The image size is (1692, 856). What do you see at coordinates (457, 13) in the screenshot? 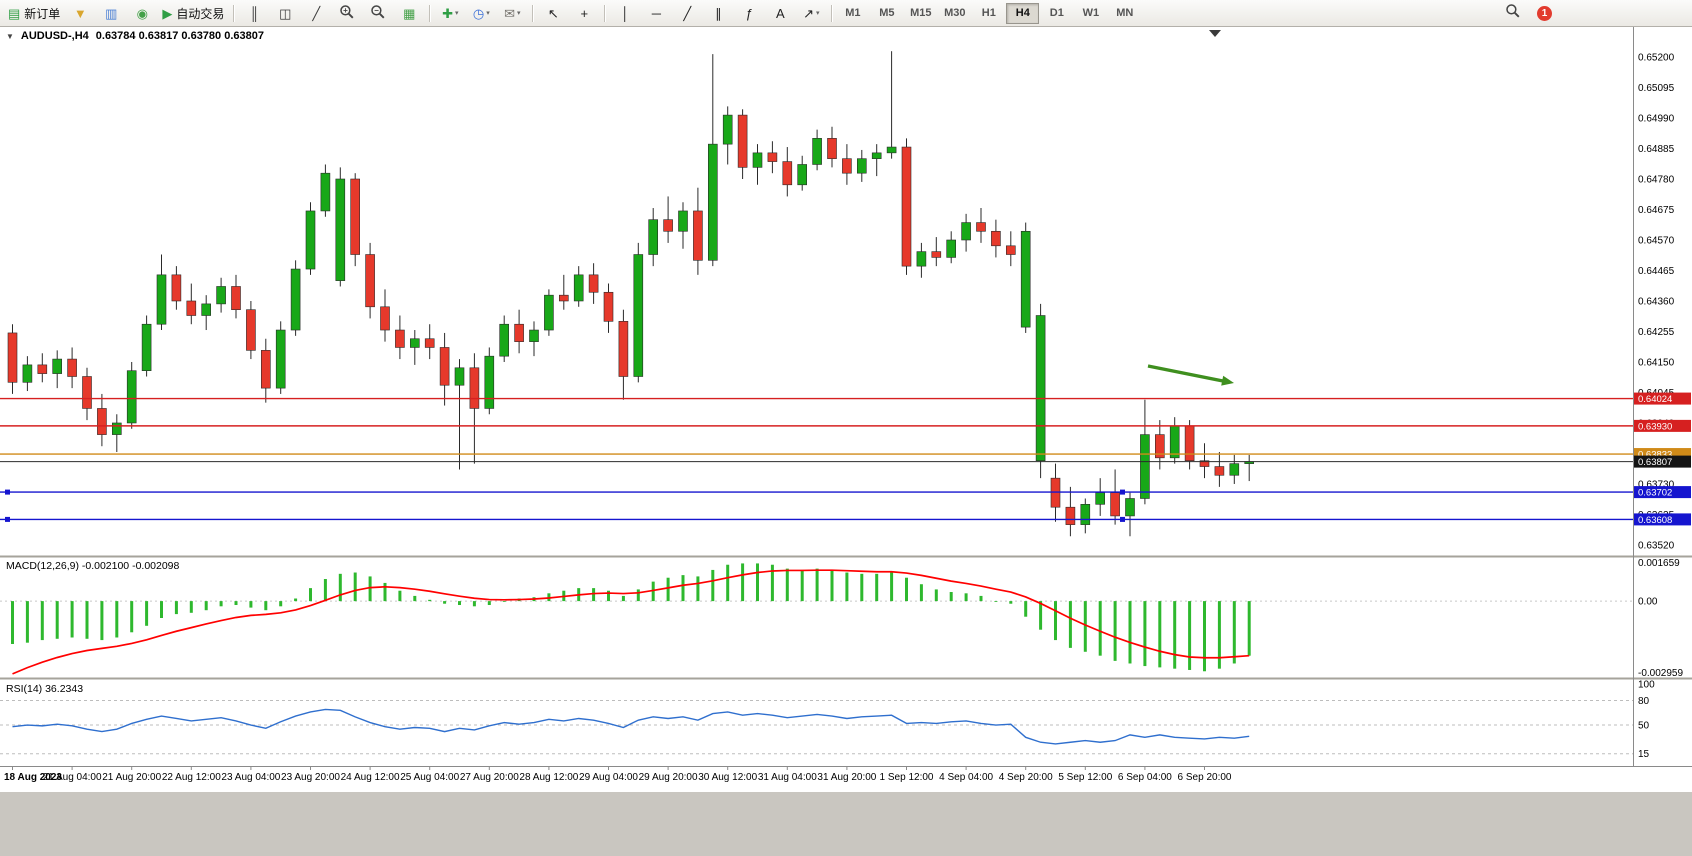
I see `chevron-down-icon: ▾` at bounding box center [457, 13].